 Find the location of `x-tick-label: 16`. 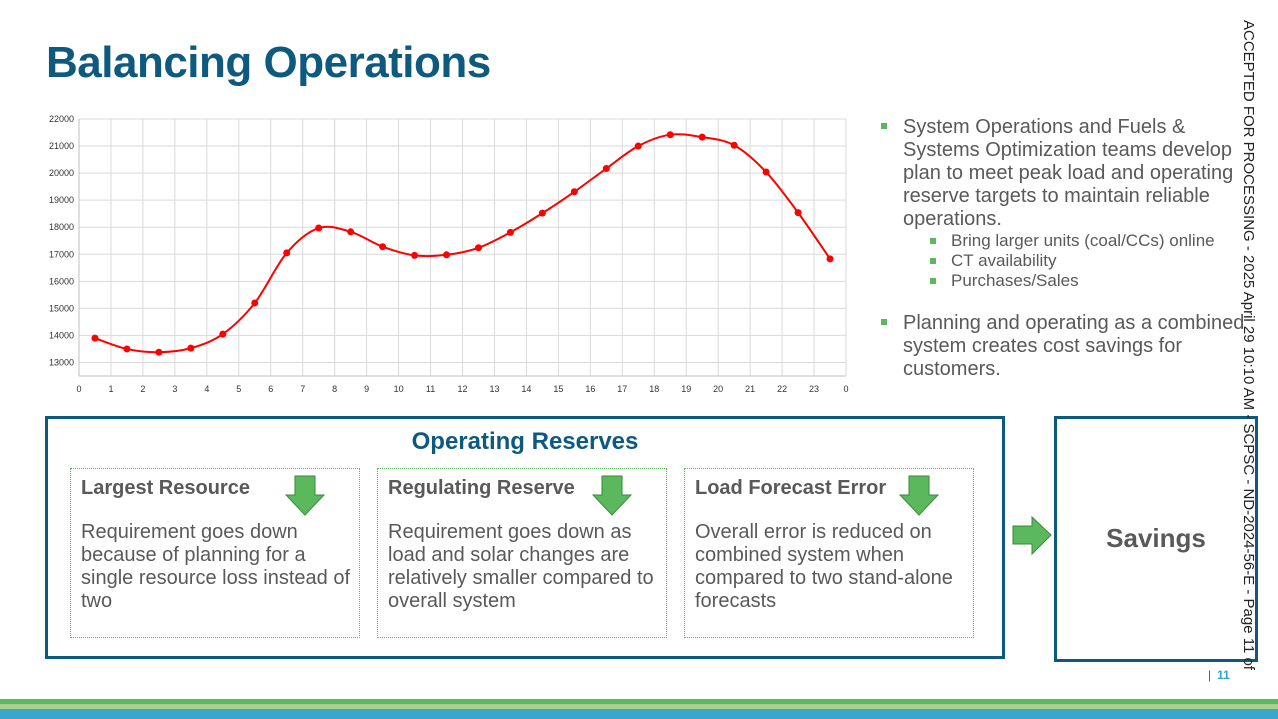

x-tick-label: 16 is located at coordinates (590, 389).